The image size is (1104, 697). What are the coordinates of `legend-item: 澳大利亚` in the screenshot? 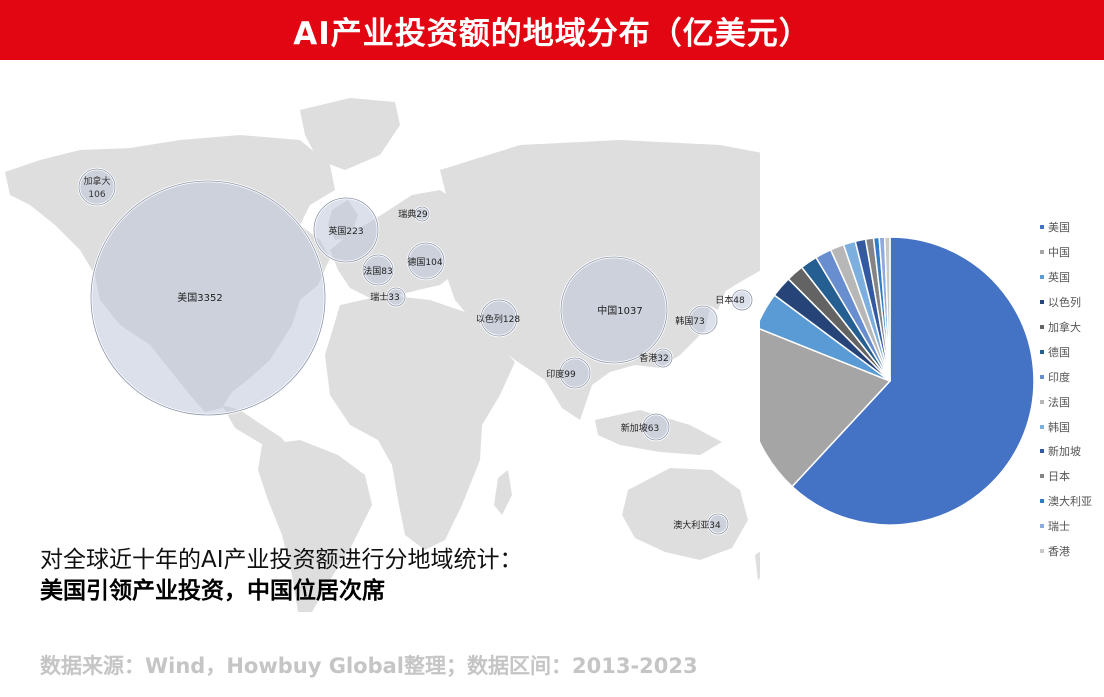 It's located at (1072, 501).